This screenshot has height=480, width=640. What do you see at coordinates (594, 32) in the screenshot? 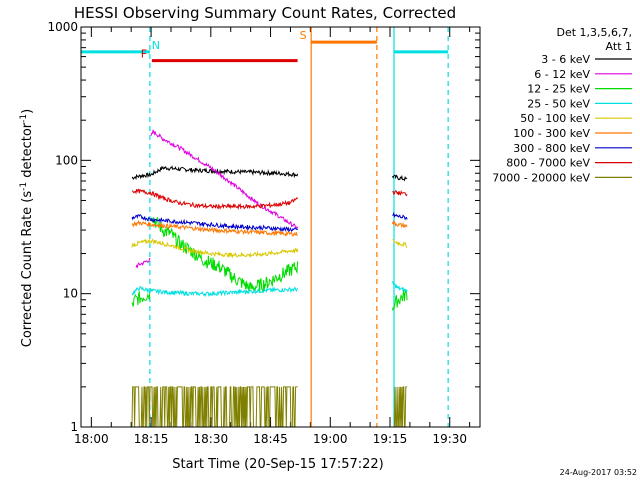
I see `legend-header-line-1: Det 1,3,5,6,7,` at bounding box center [594, 32].